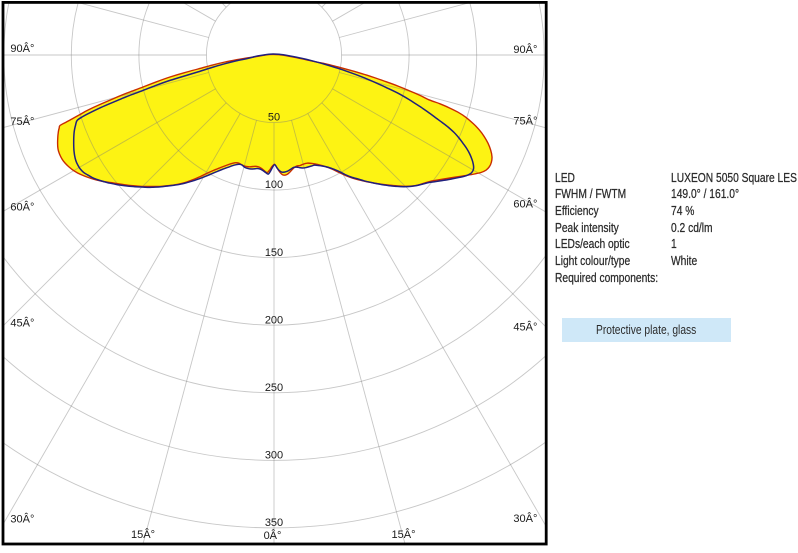 The height and width of the screenshot is (553, 798). What do you see at coordinates (274, 388) in the screenshot?
I see `svg-text: 250` at bounding box center [274, 388].